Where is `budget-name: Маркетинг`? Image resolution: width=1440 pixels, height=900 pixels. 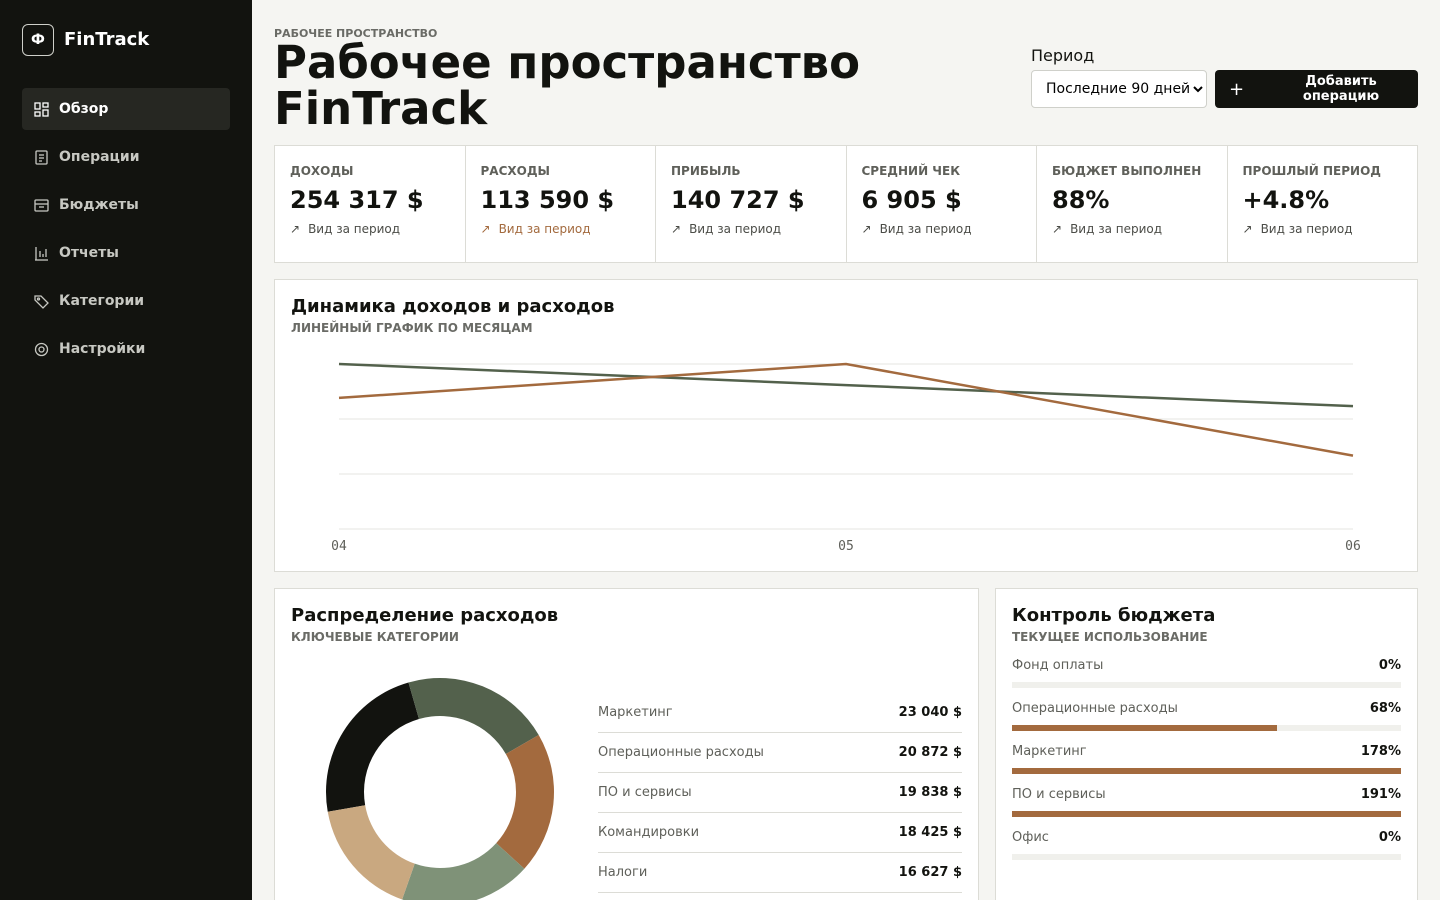 budget-name: Маркетинг is located at coordinates (1049, 751).